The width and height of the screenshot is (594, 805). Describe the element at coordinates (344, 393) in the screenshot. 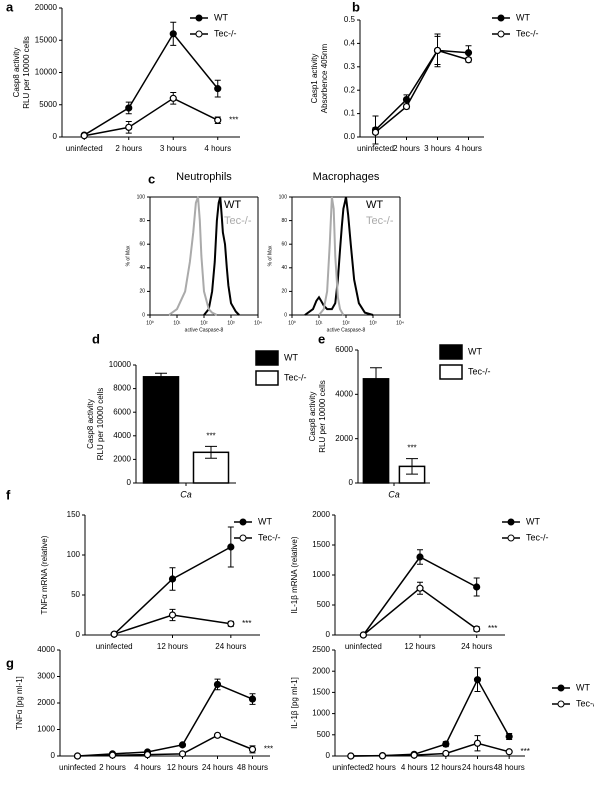

I see `y-tick-label: 4000` at that location.